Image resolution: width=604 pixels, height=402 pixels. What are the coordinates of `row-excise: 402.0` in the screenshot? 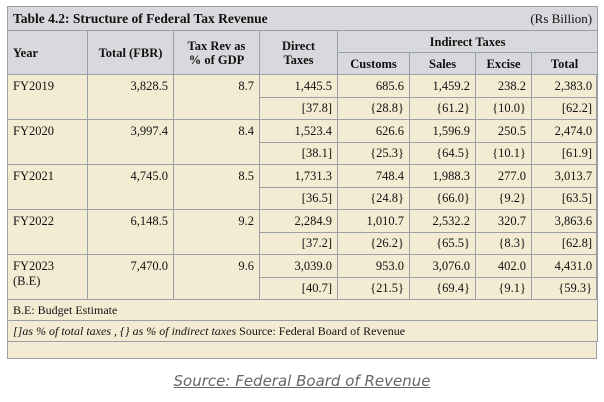 It's located at (504, 266).